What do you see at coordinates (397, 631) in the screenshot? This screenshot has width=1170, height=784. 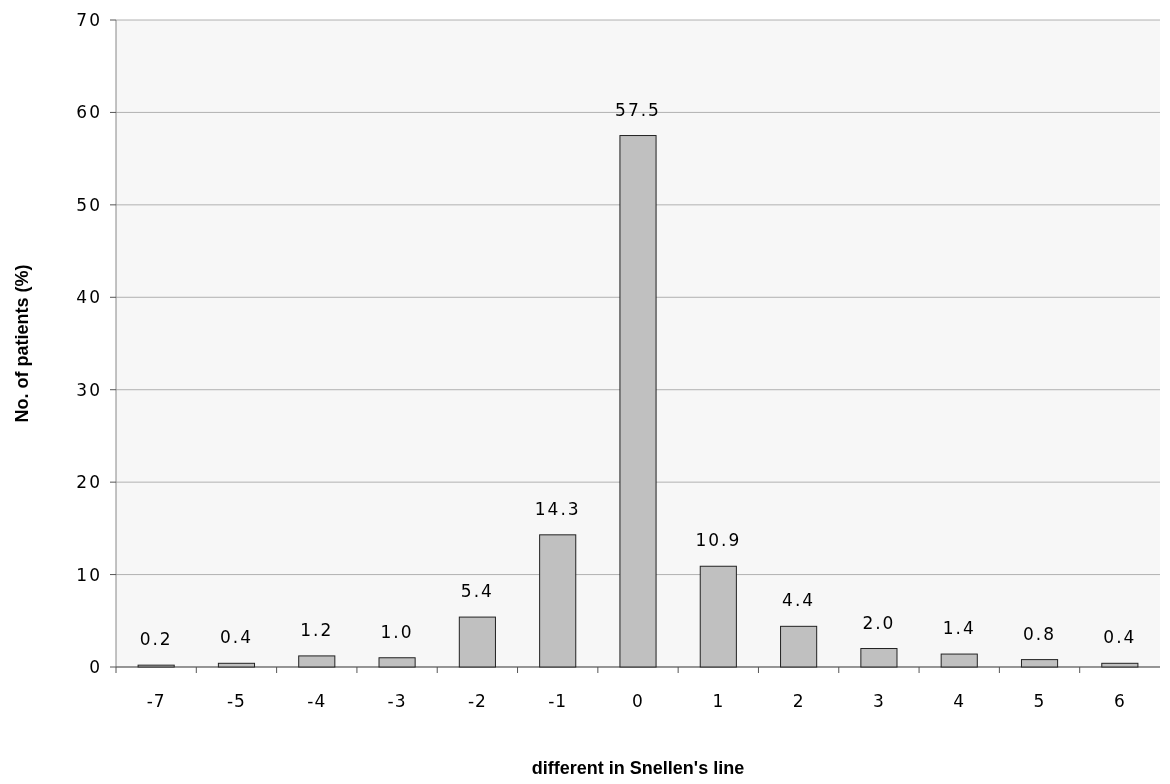 I see `data-label: 1.0` at bounding box center [397, 631].